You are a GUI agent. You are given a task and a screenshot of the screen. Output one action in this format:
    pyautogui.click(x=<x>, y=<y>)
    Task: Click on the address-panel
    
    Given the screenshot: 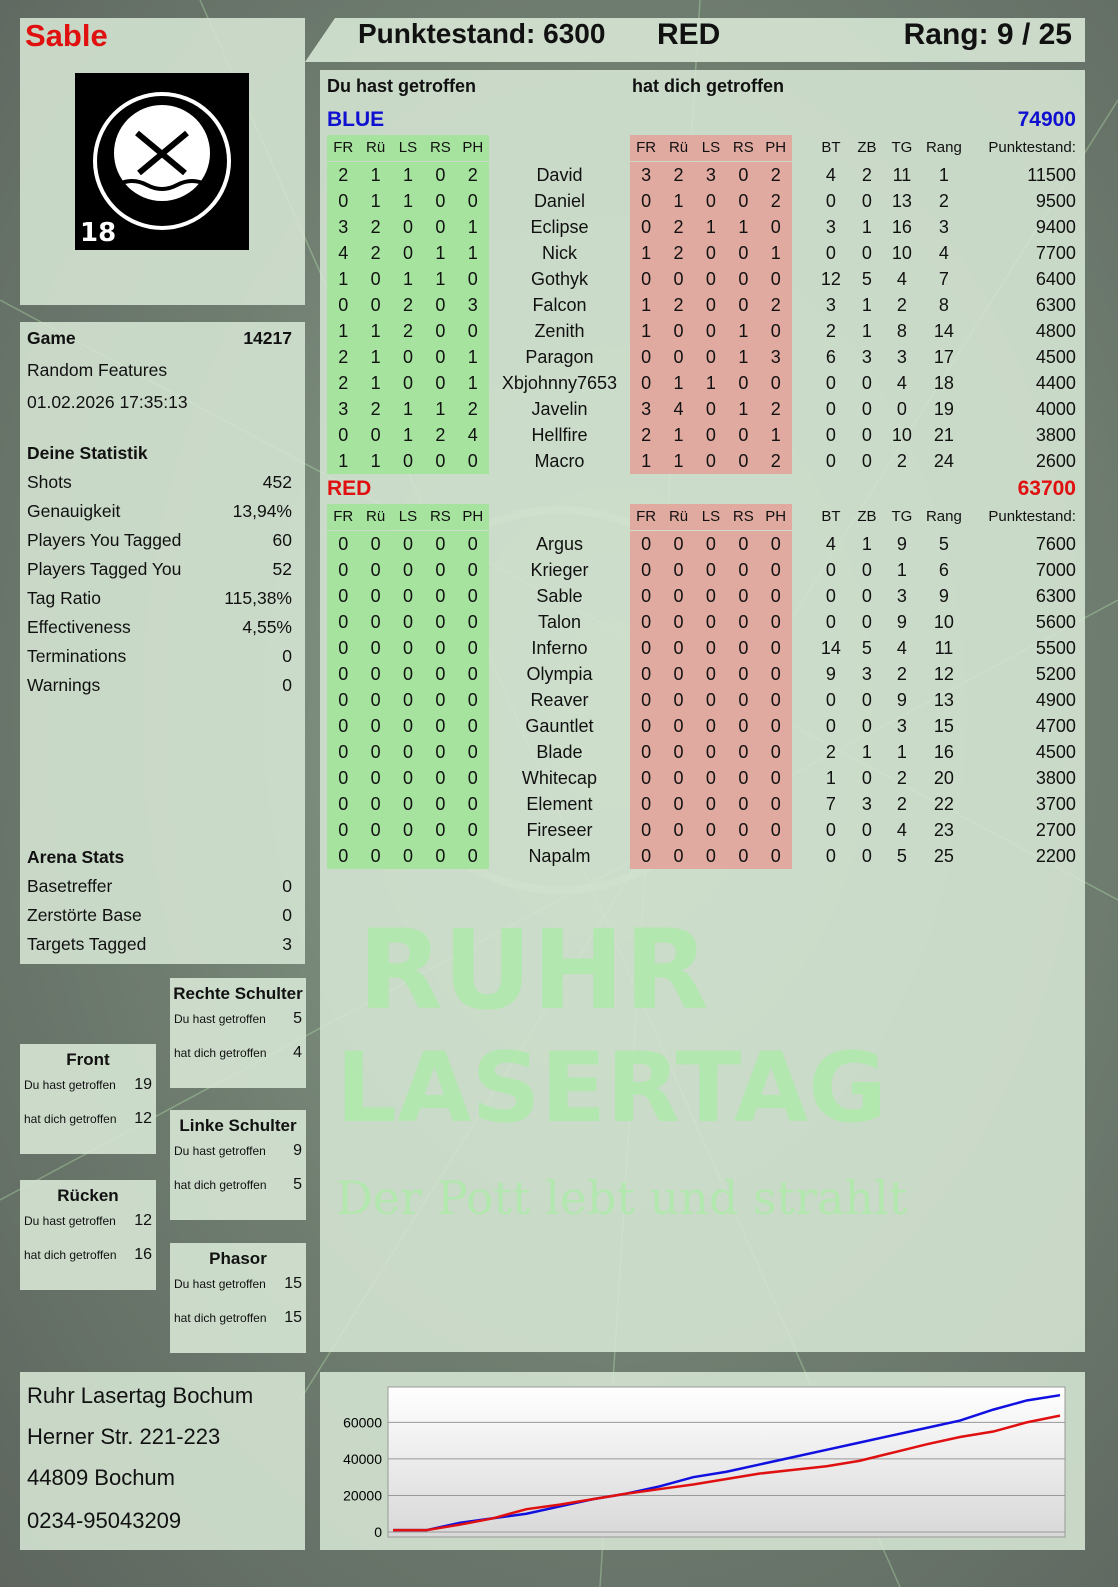 What is the action you would take?
    pyautogui.click(x=162, y=1461)
    